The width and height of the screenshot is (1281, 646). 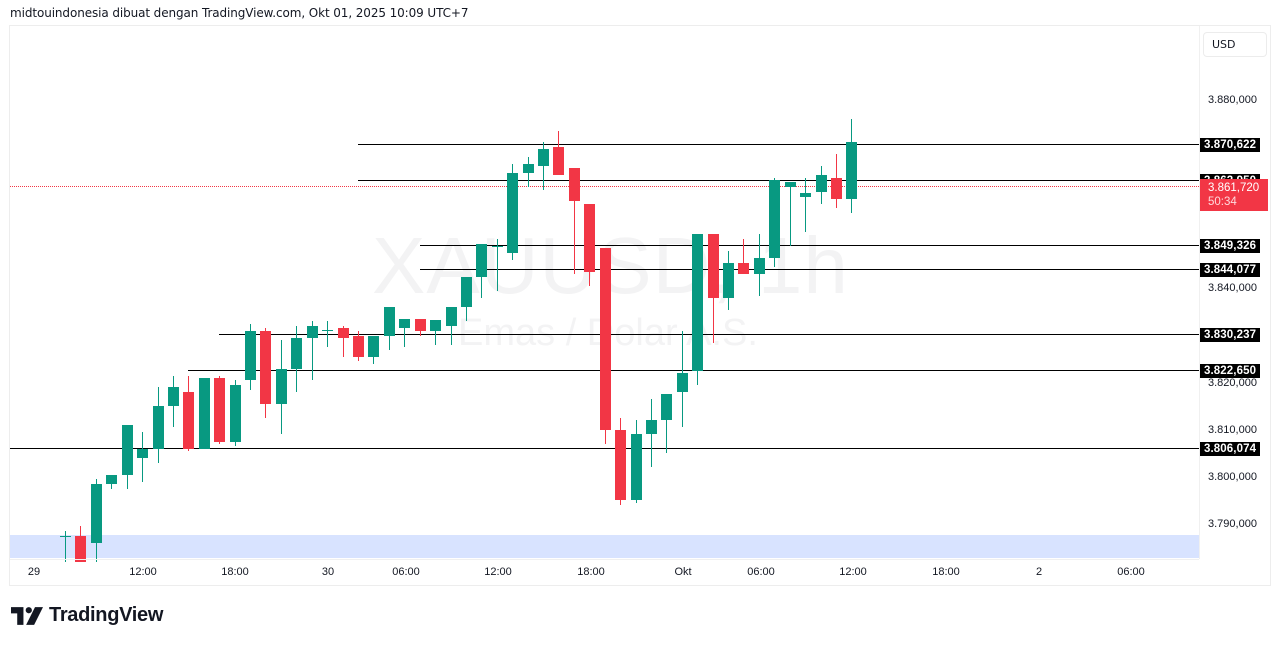 What do you see at coordinates (604, 186) in the screenshot?
I see `current-price-line` at bounding box center [604, 186].